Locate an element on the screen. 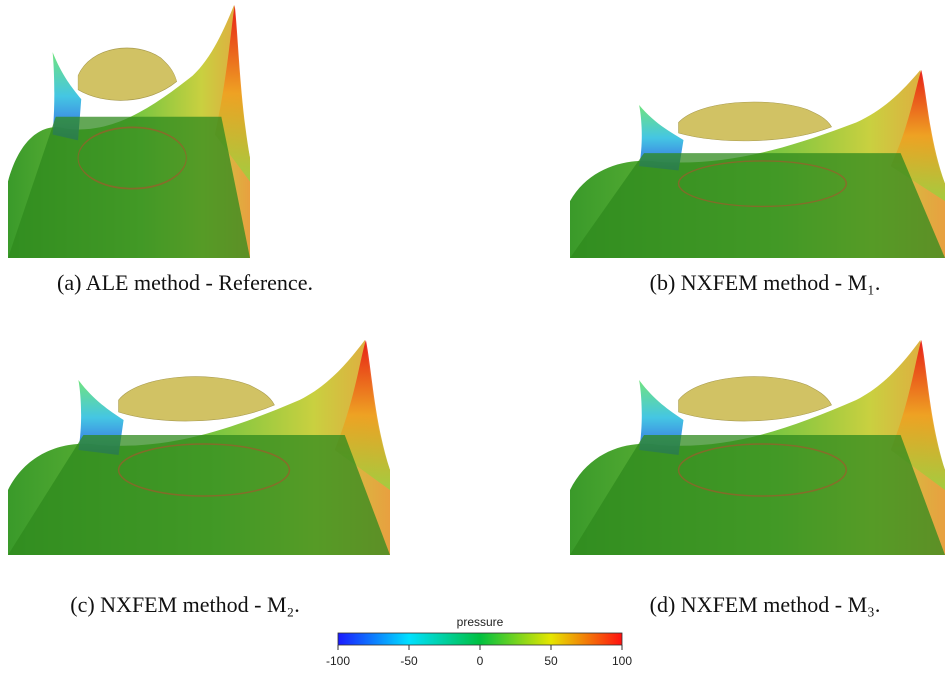 The width and height of the screenshot is (949, 675). caption: (d) NXFEM method - M₃. is located at coordinates (765, 604).